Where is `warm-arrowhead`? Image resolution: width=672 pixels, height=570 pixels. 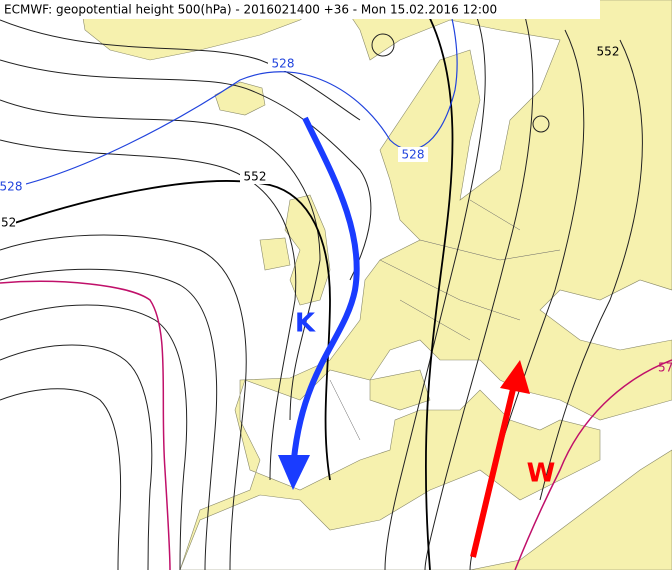 warm-arrowhead is located at coordinates (515, 377).